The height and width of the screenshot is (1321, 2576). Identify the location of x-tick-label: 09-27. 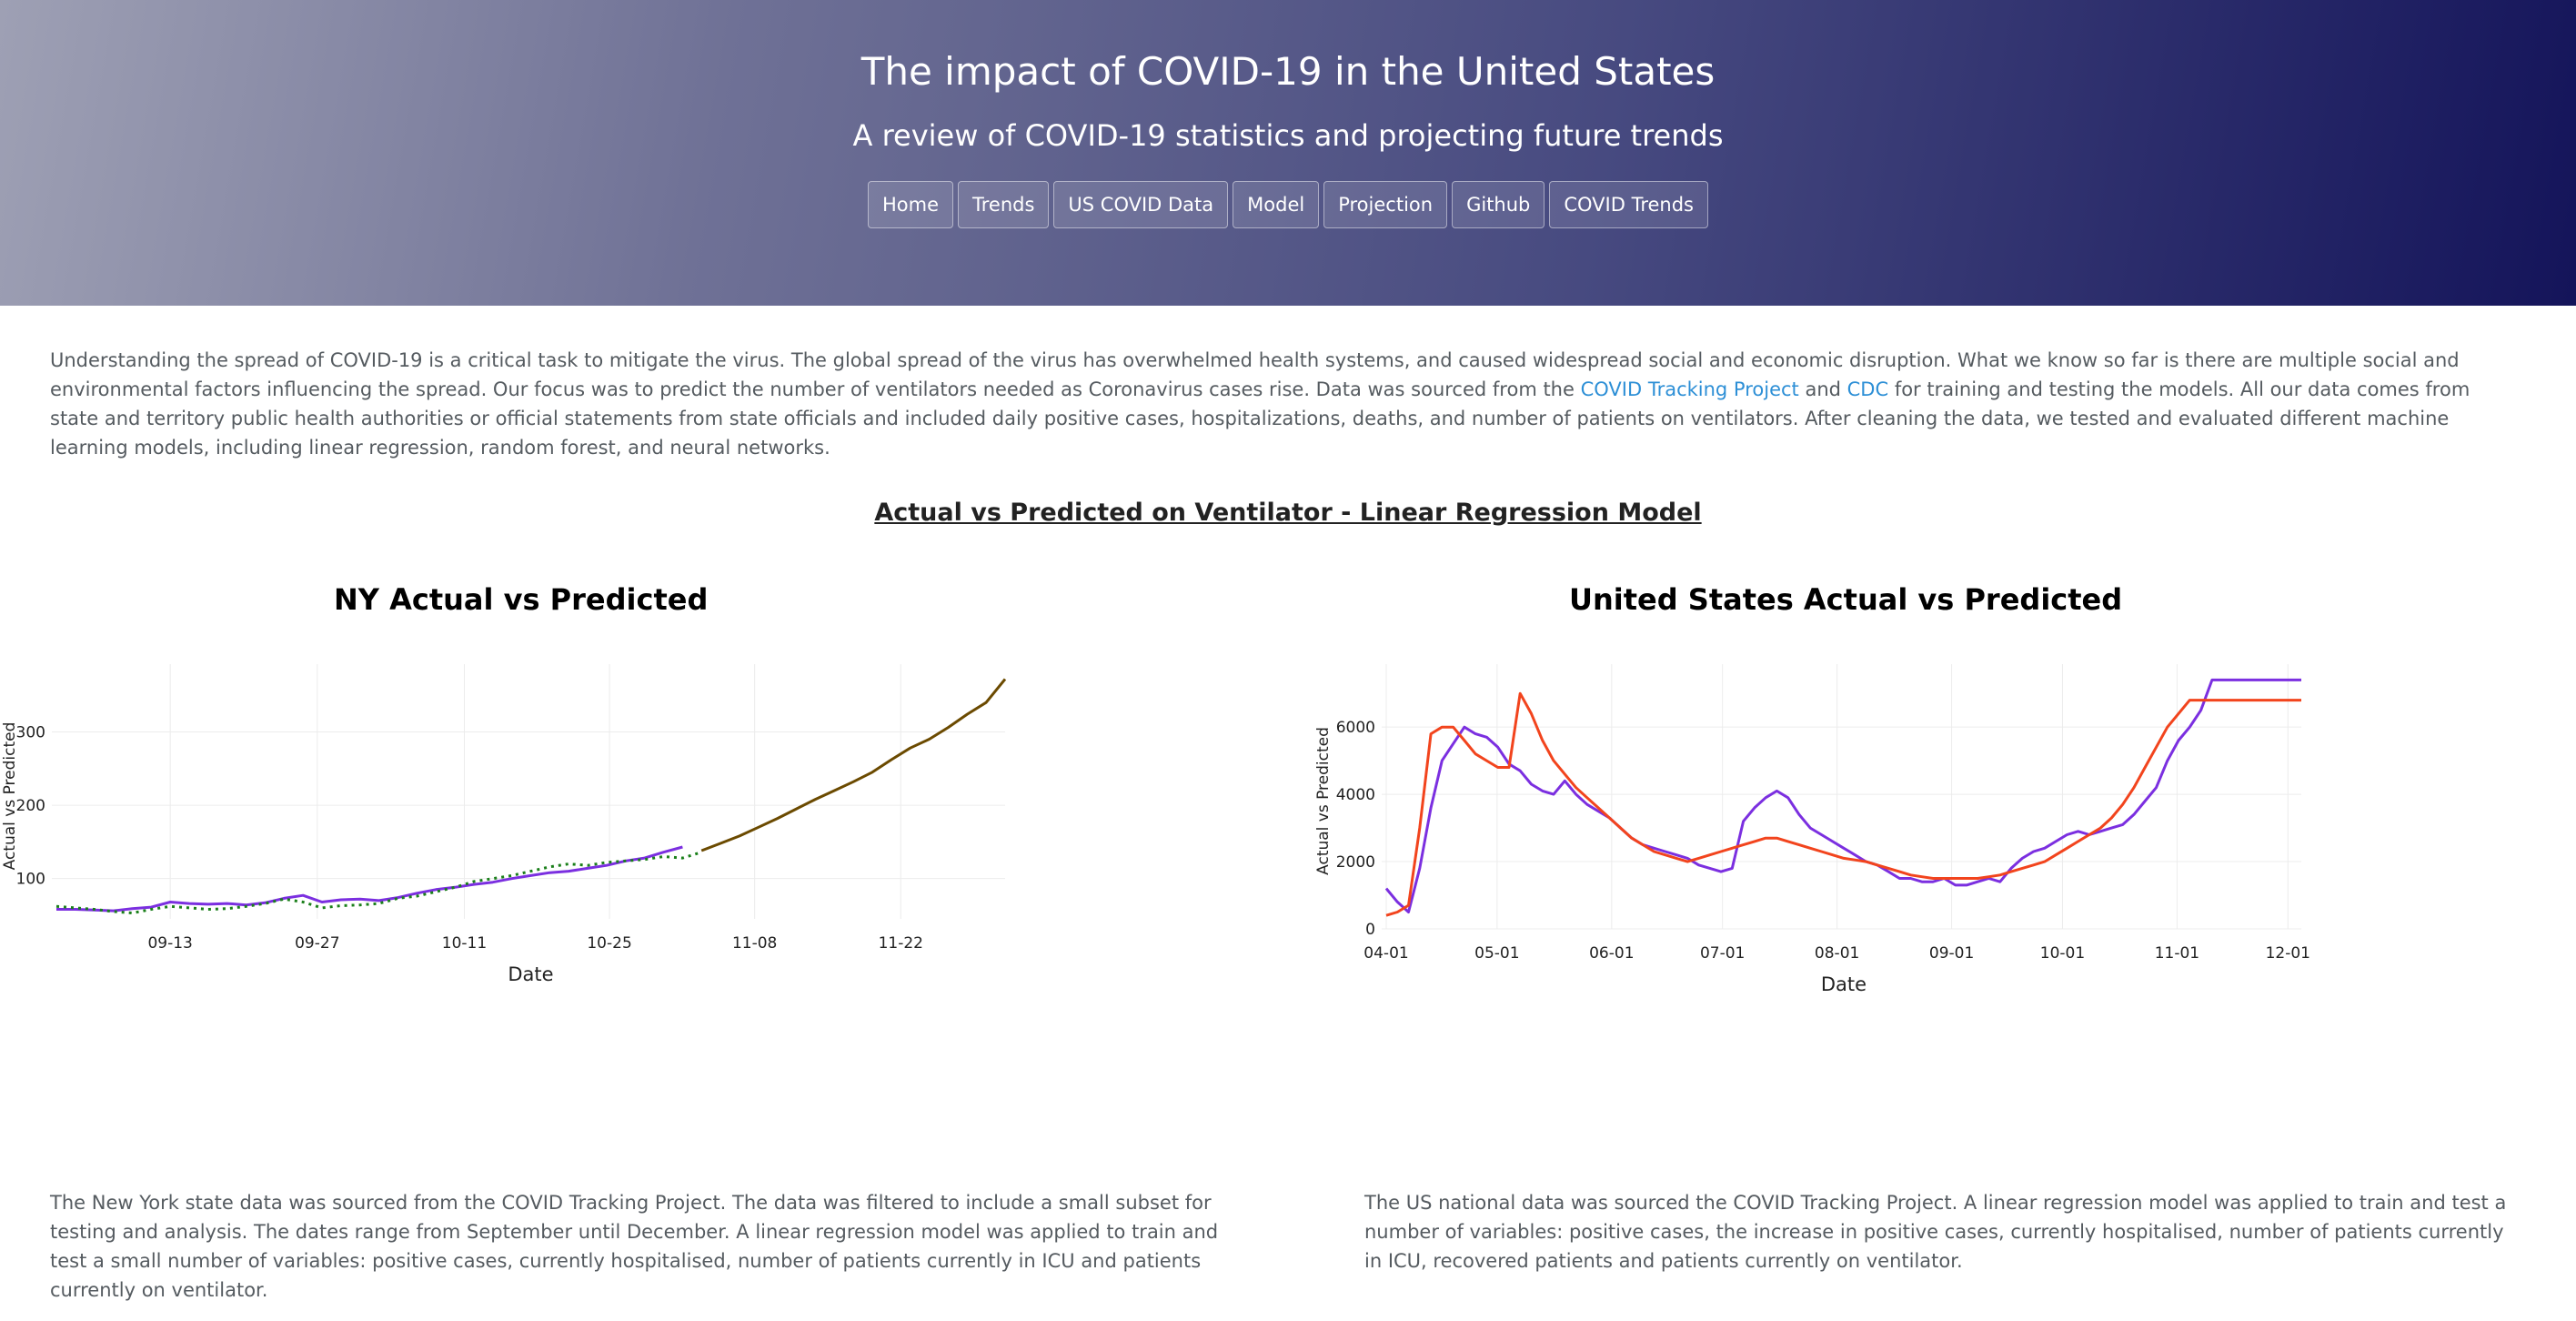
(317, 943).